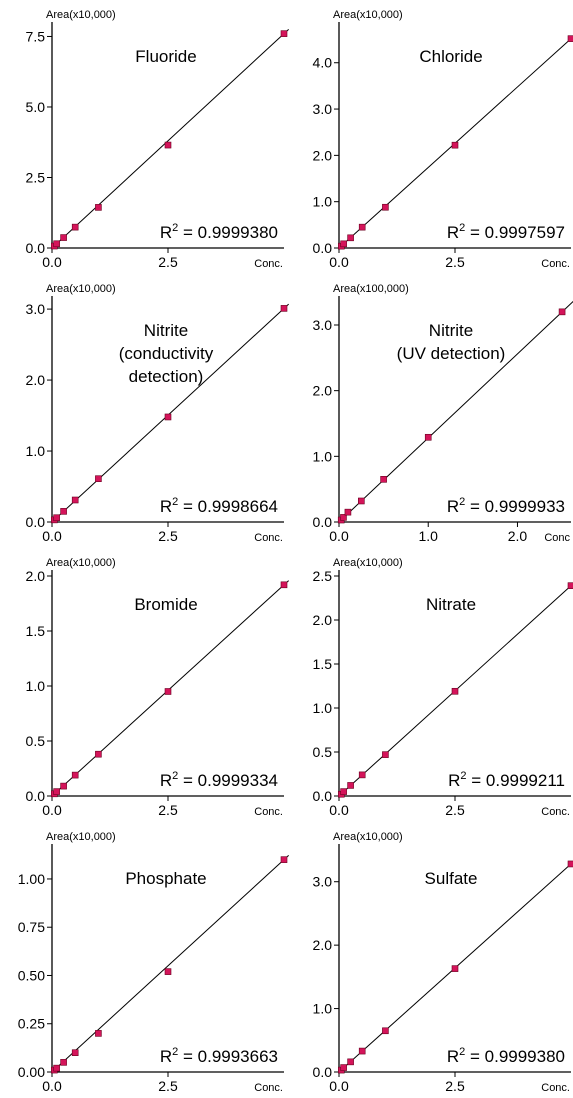 The image size is (573, 1098). Describe the element at coordinates (166, 376) in the screenshot. I see `chart-title: detection)` at that location.